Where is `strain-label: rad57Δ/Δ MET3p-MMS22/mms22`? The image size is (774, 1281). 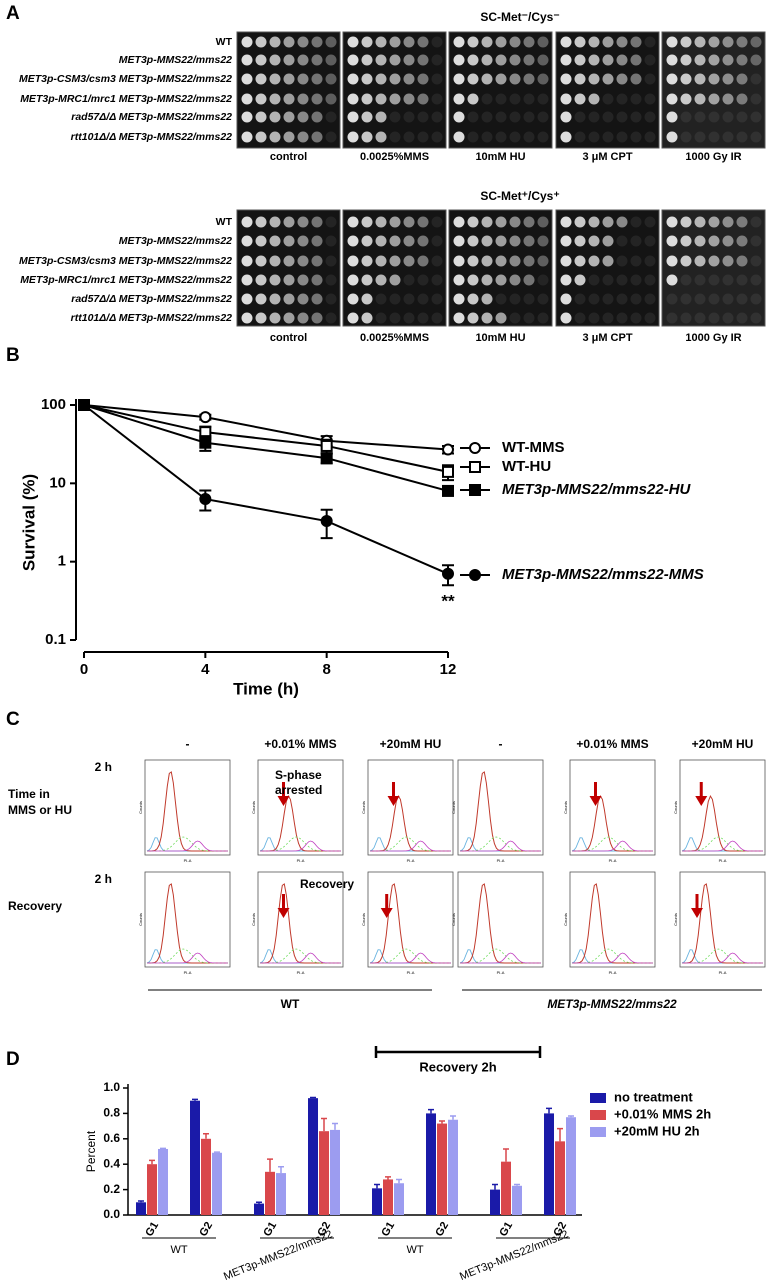
strain-label: rad57Δ/Δ MET3p-MMS22/mms22 is located at coordinates (151, 117).